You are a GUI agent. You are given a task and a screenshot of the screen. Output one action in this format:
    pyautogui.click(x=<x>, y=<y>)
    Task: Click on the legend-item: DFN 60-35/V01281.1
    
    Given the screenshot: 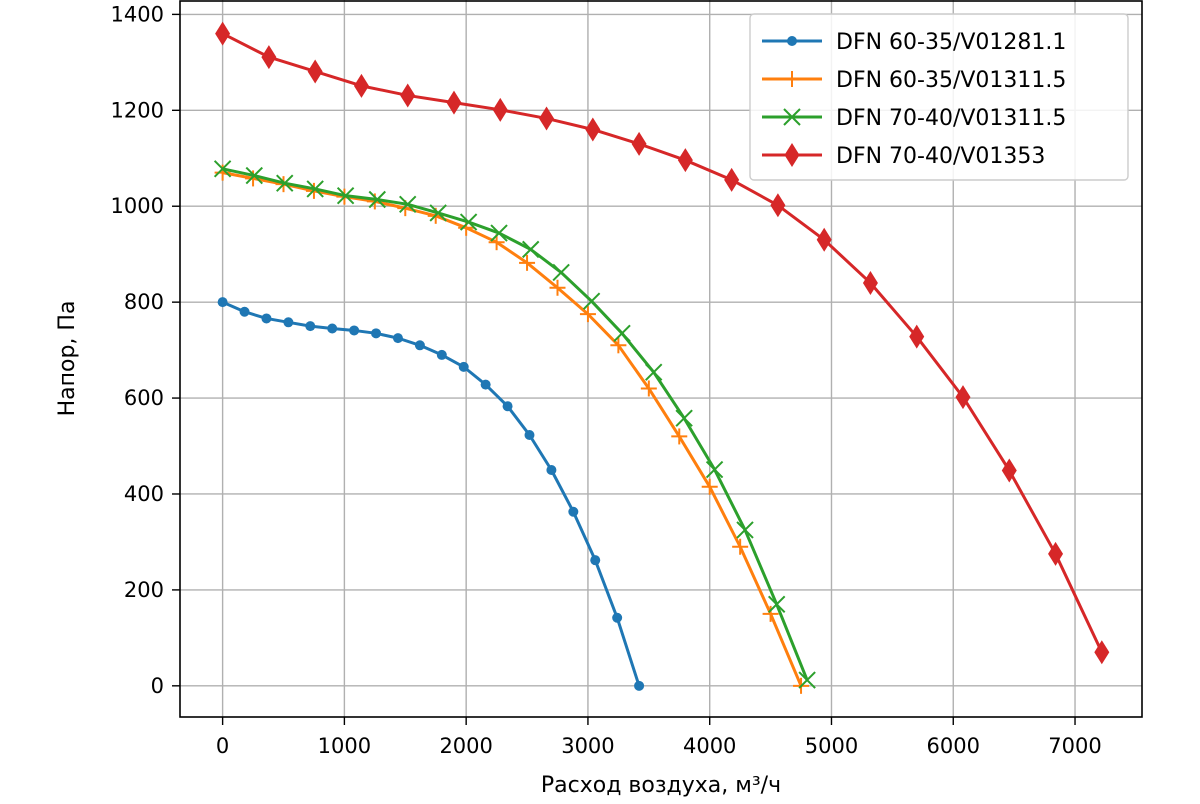 What is the action you would take?
    pyautogui.click(x=914, y=42)
    